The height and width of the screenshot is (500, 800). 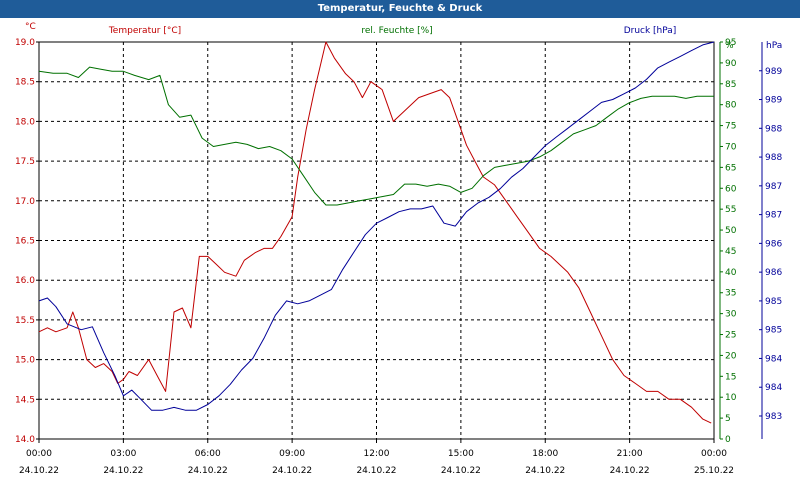 I want to click on x-tick-time: 18:00, so click(x=545, y=454).